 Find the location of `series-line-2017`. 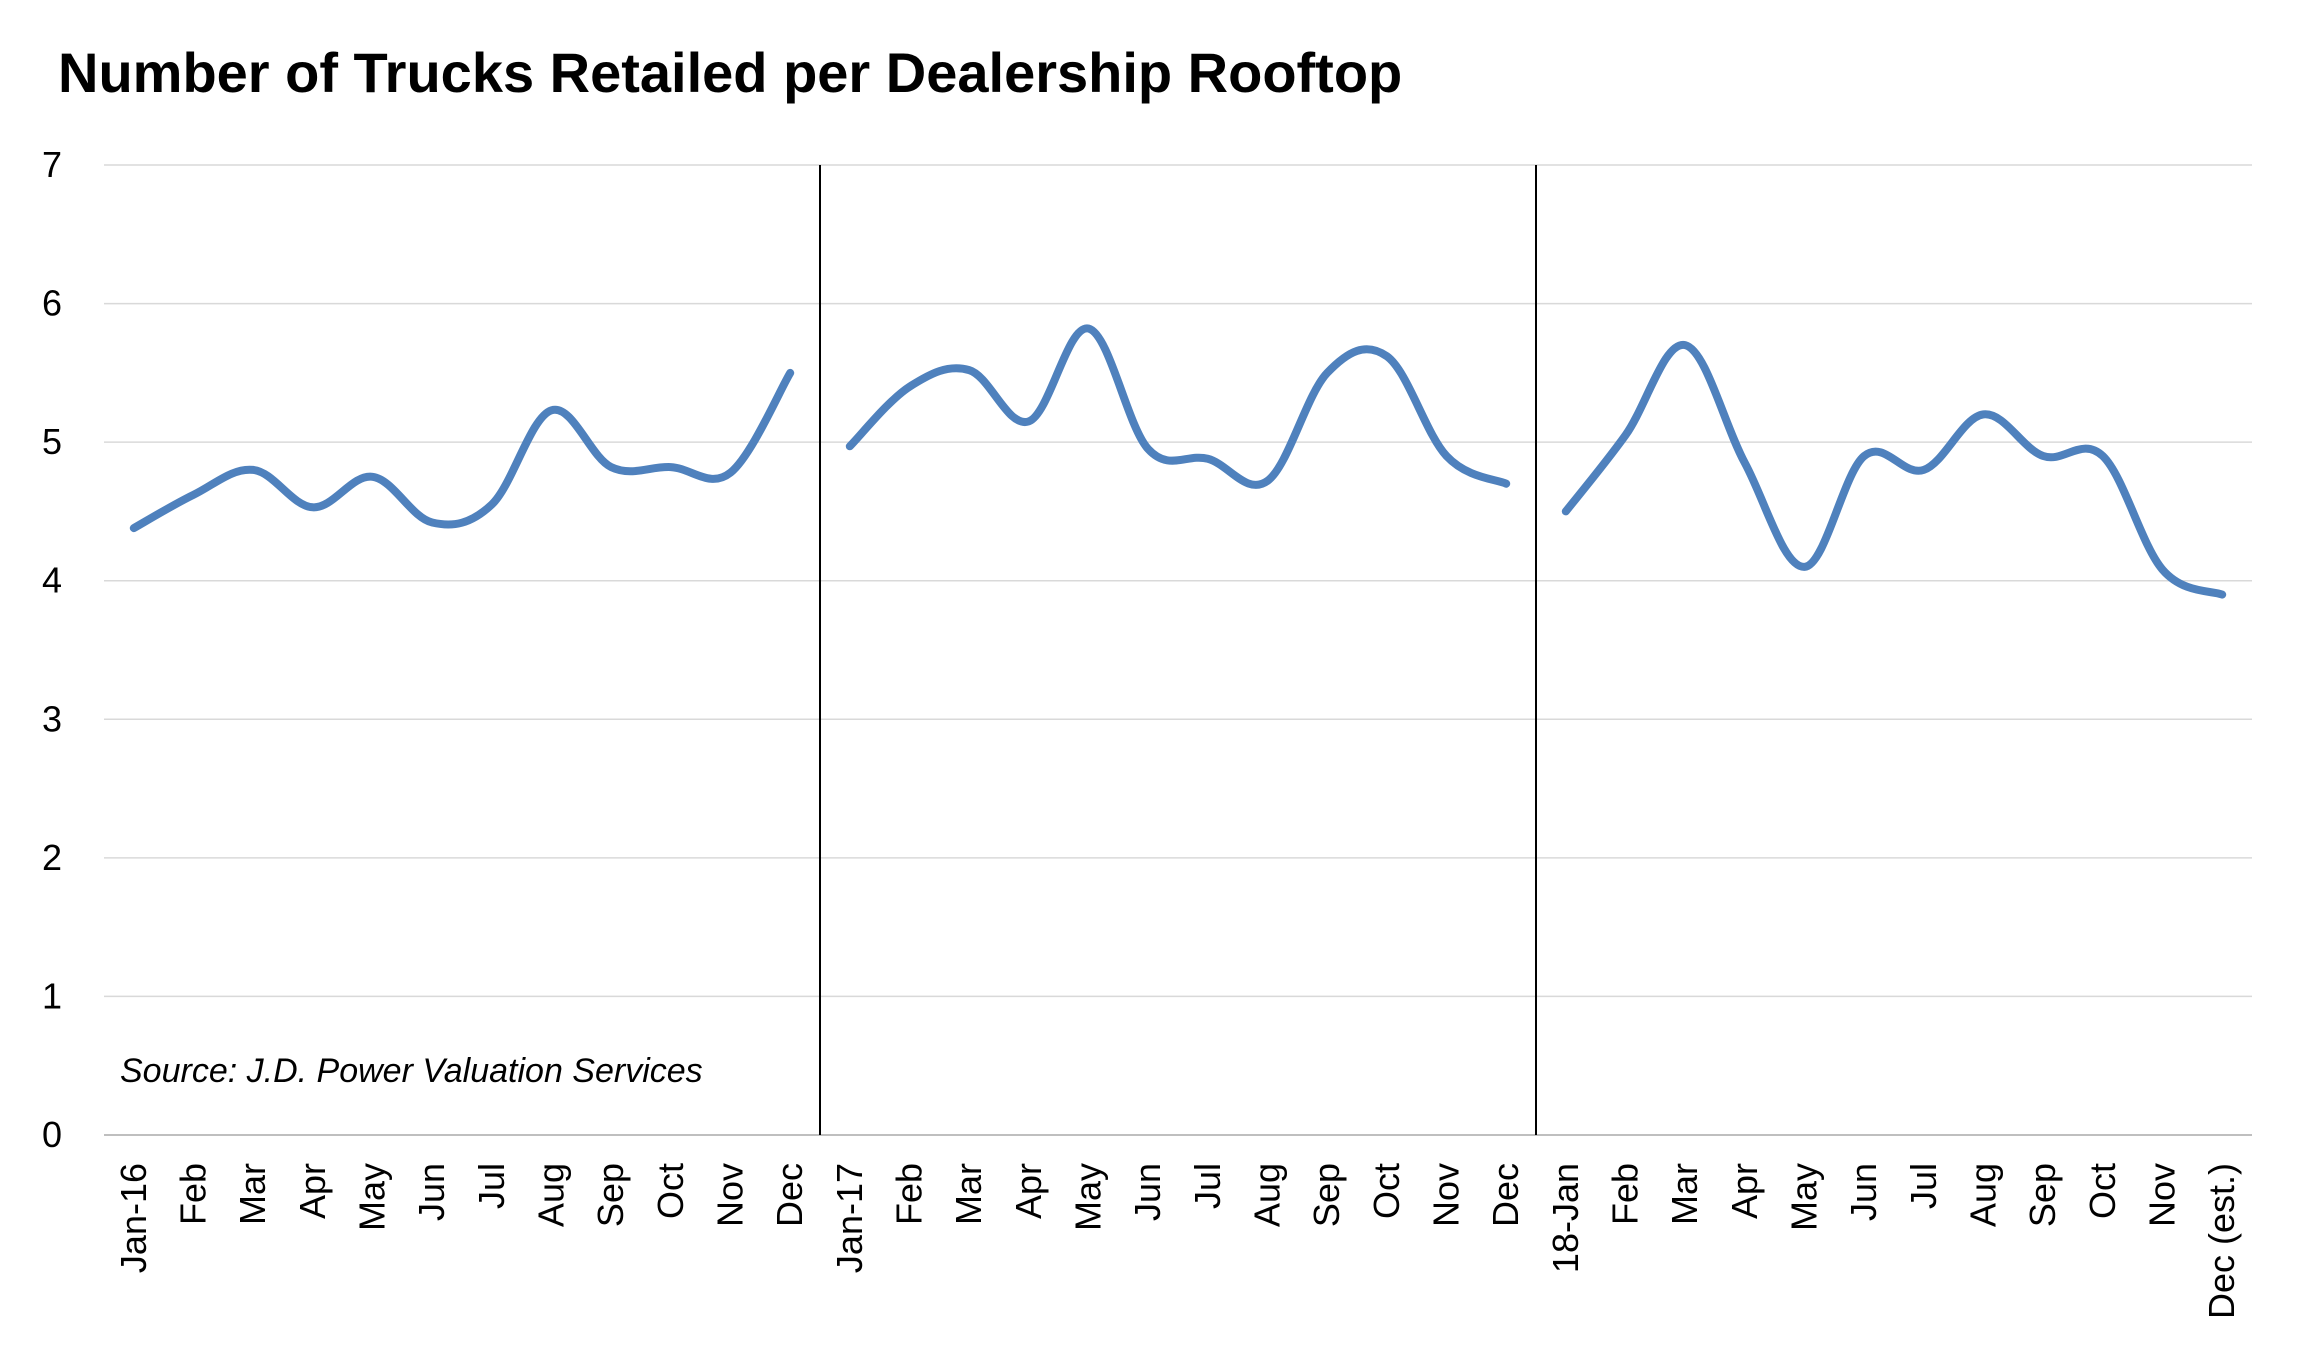

series-line-2017 is located at coordinates (1178, 406).